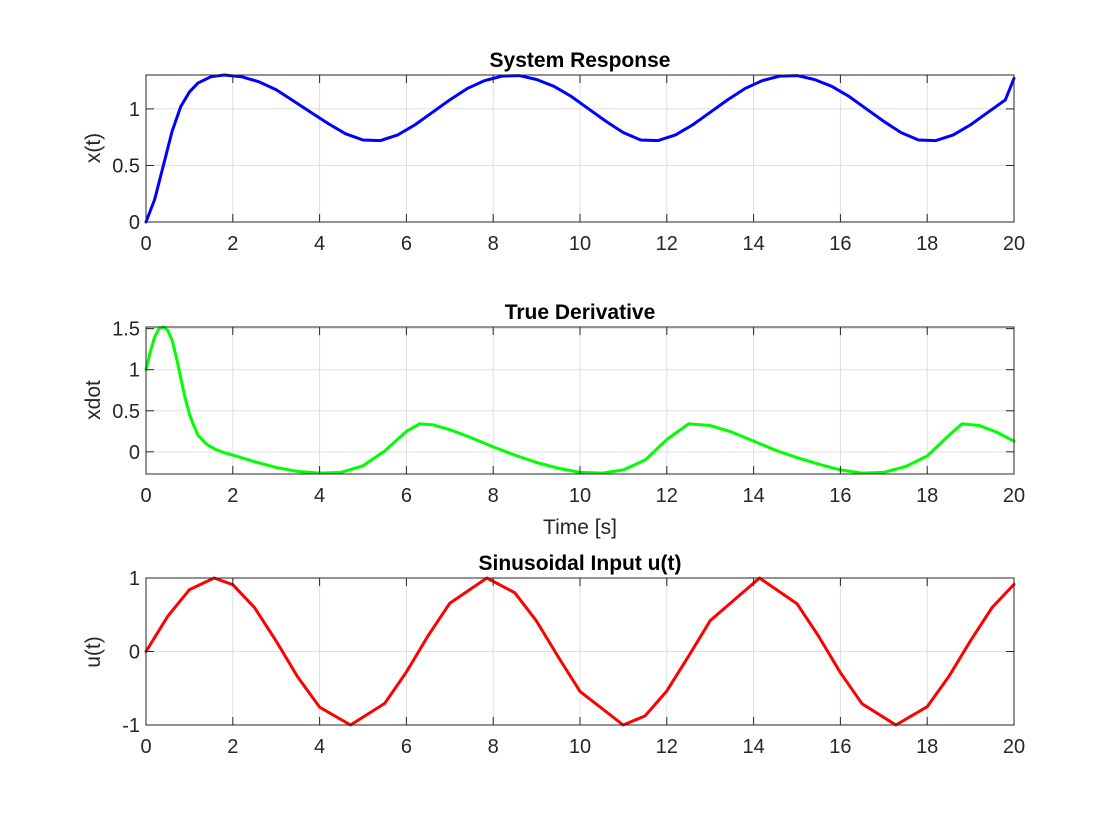 This screenshot has width=1120, height=840. What do you see at coordinates (93, 148) in the screenshot?
I see `y-axis-label: x(t)` at bounding box center [93, 148].